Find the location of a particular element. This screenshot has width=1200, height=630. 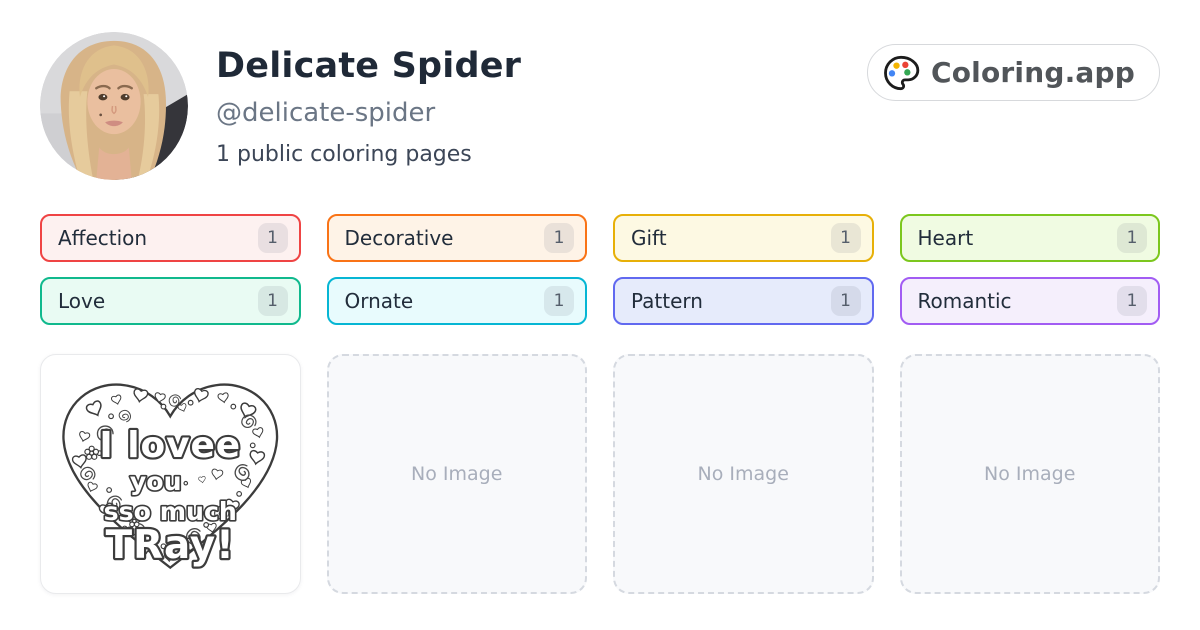

palette-dot-red is located at coordinates (905, 64).